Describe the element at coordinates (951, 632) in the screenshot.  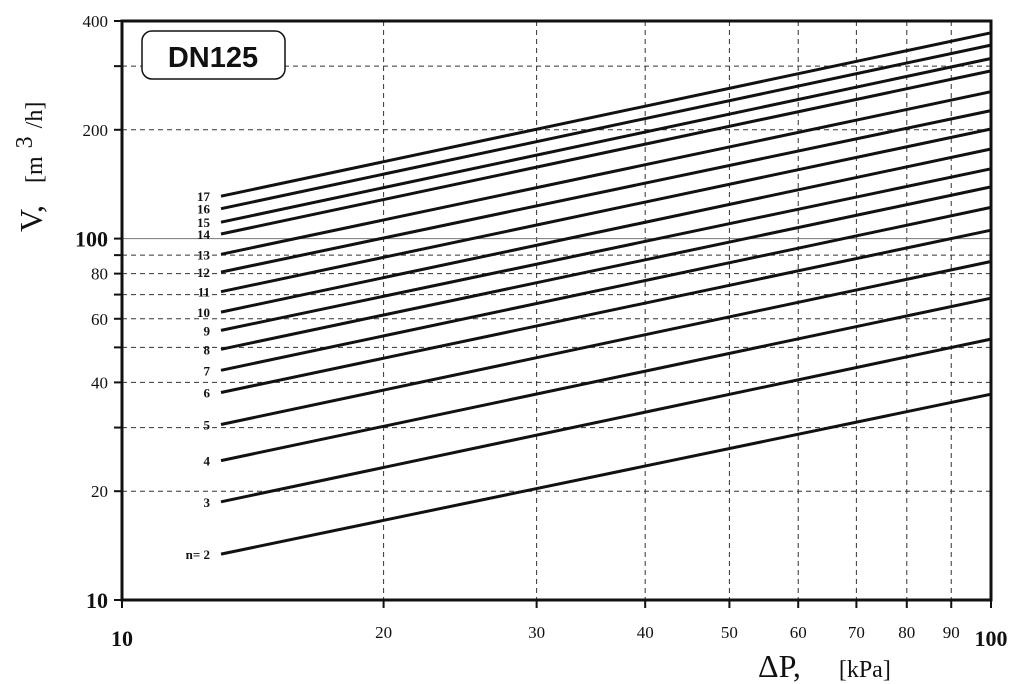
I see `x-tick-label: 90` at that location.